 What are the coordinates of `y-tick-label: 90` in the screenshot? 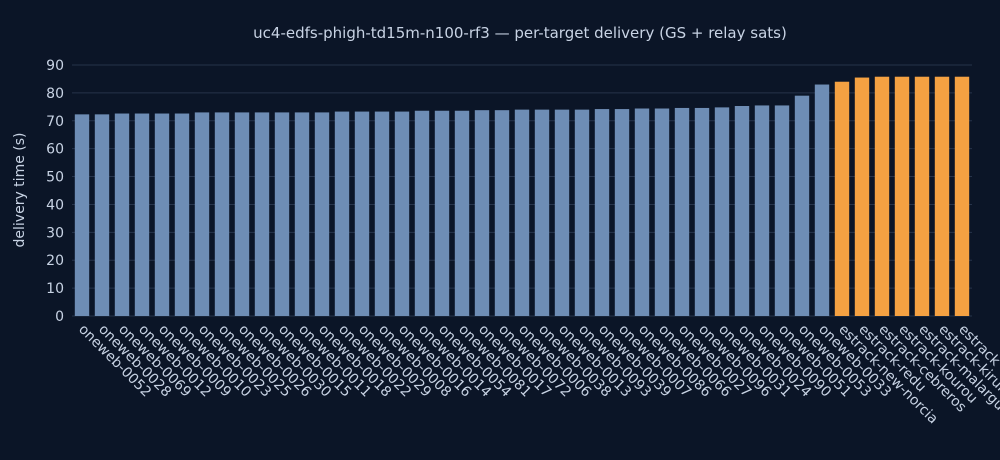 It's located at (55, 66).